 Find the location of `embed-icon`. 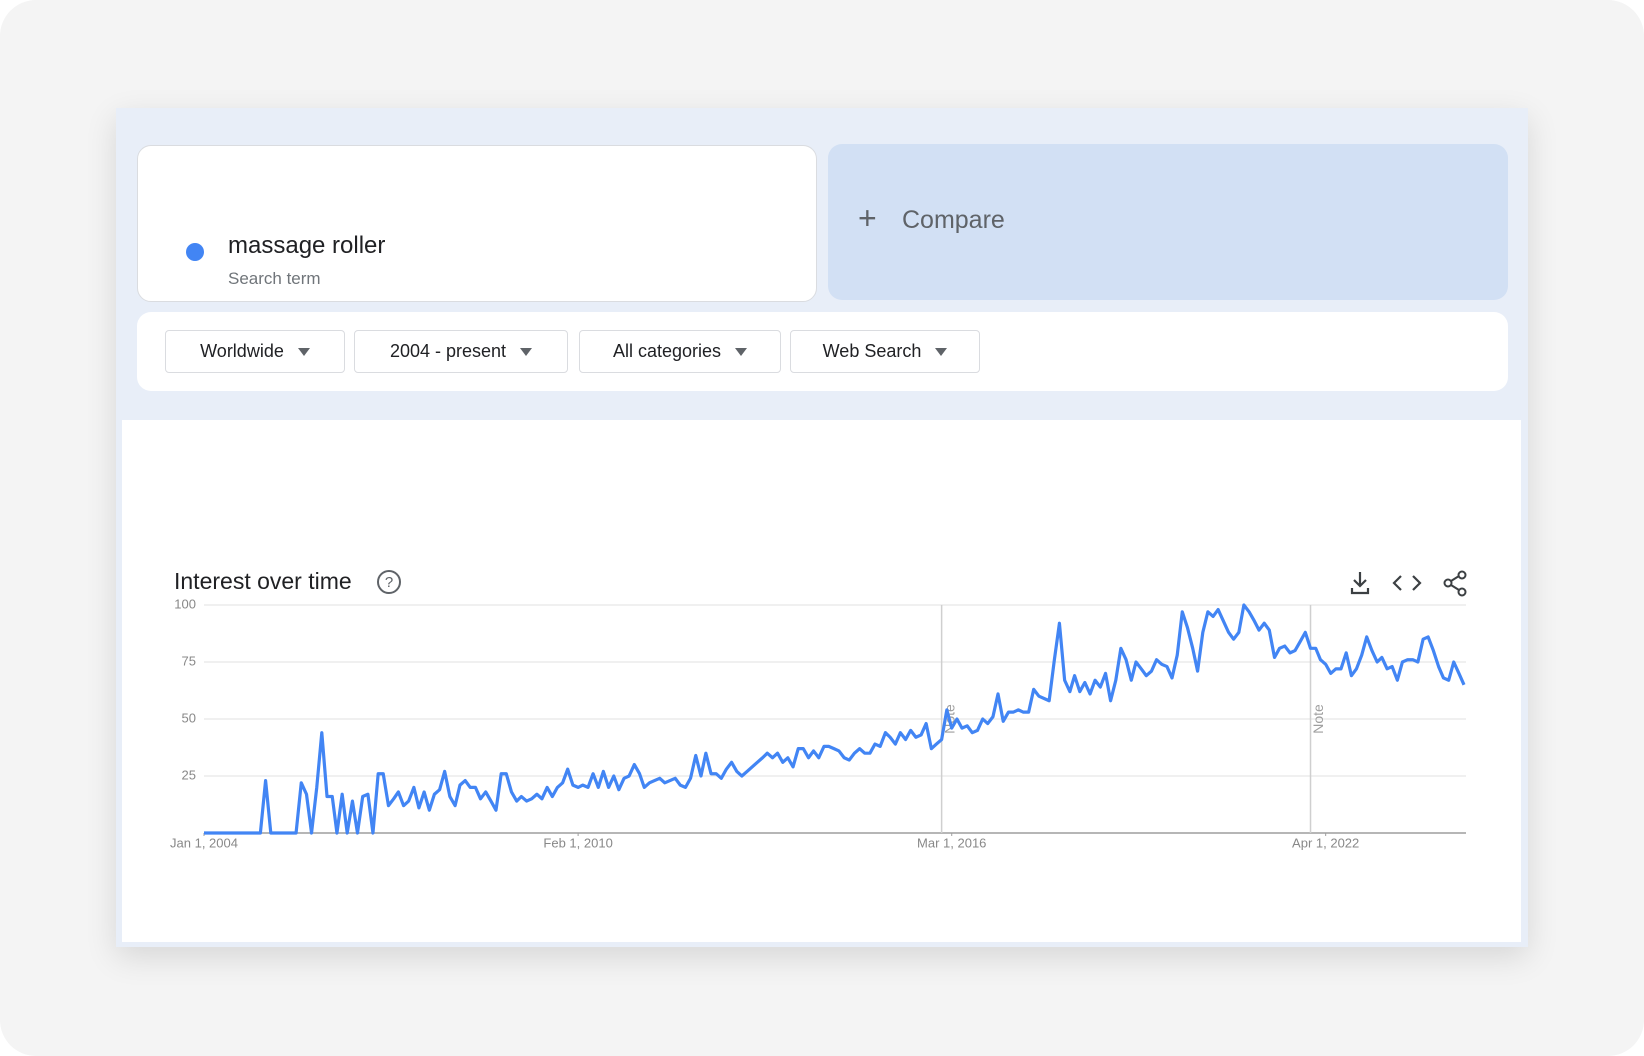

embed-icon is located at coordinates (1407, 583).